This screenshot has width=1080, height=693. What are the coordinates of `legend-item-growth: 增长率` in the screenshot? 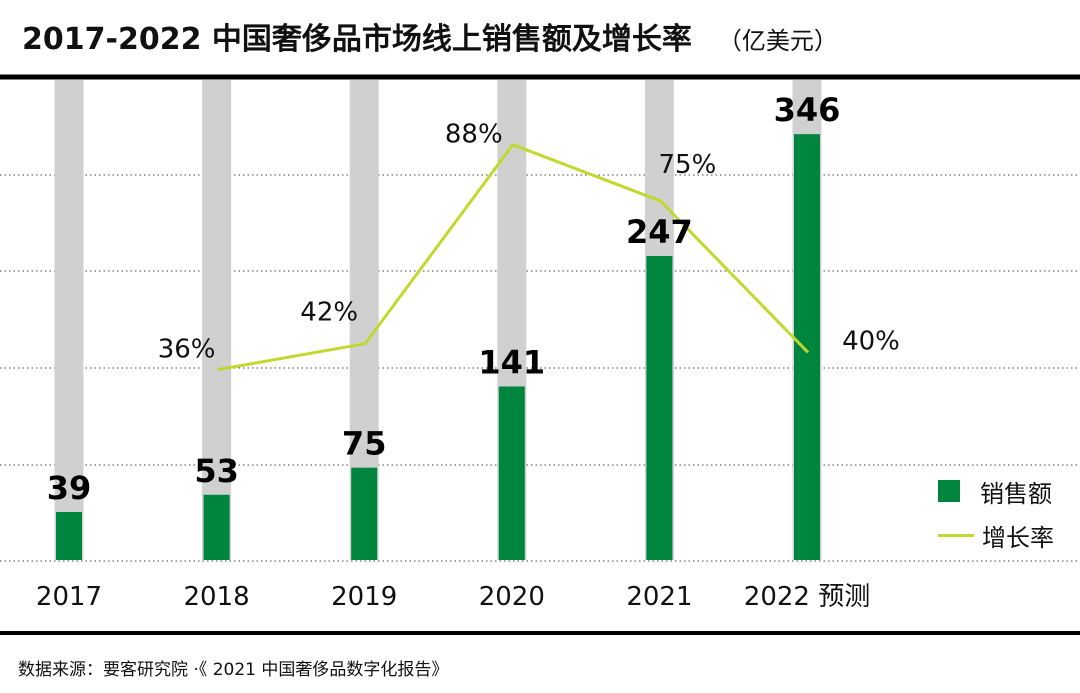 It's located at (996, 537).